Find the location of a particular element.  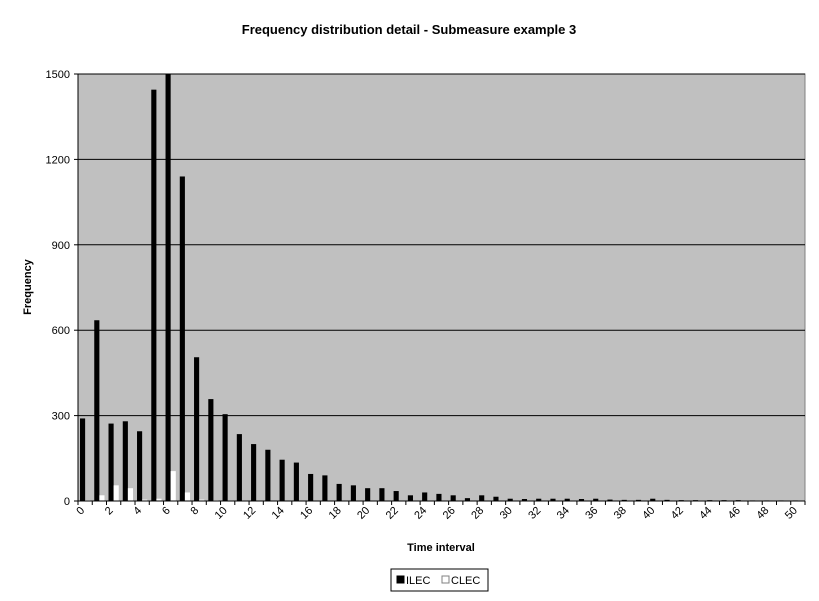

legend-label-clec: CLEC is located at coordinates (465, 581).